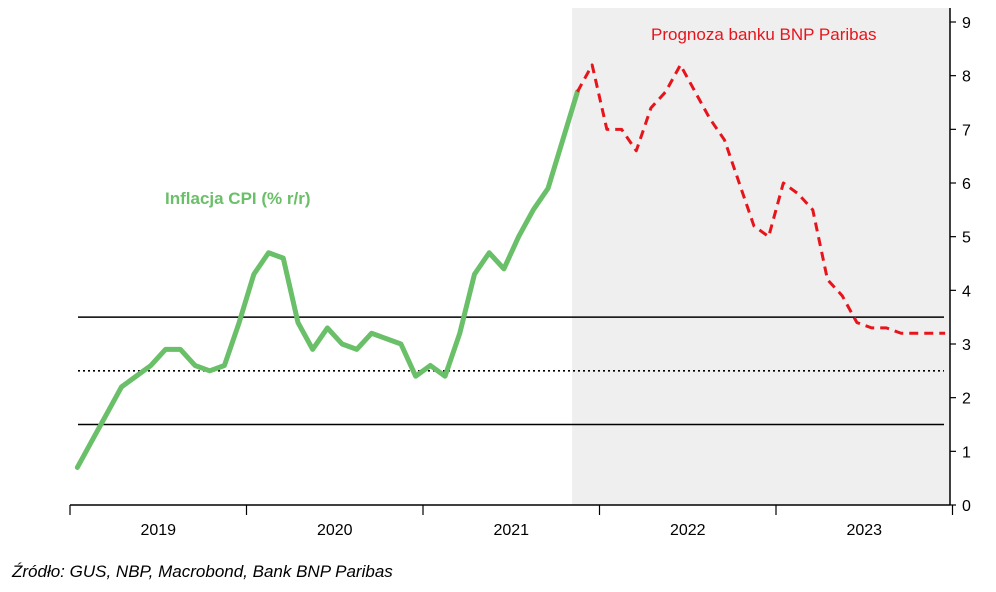  What do you see at coordinates (966, 77) in the screenshot?
I see `y-tick-label: 8` at bounding box center [966, 77].